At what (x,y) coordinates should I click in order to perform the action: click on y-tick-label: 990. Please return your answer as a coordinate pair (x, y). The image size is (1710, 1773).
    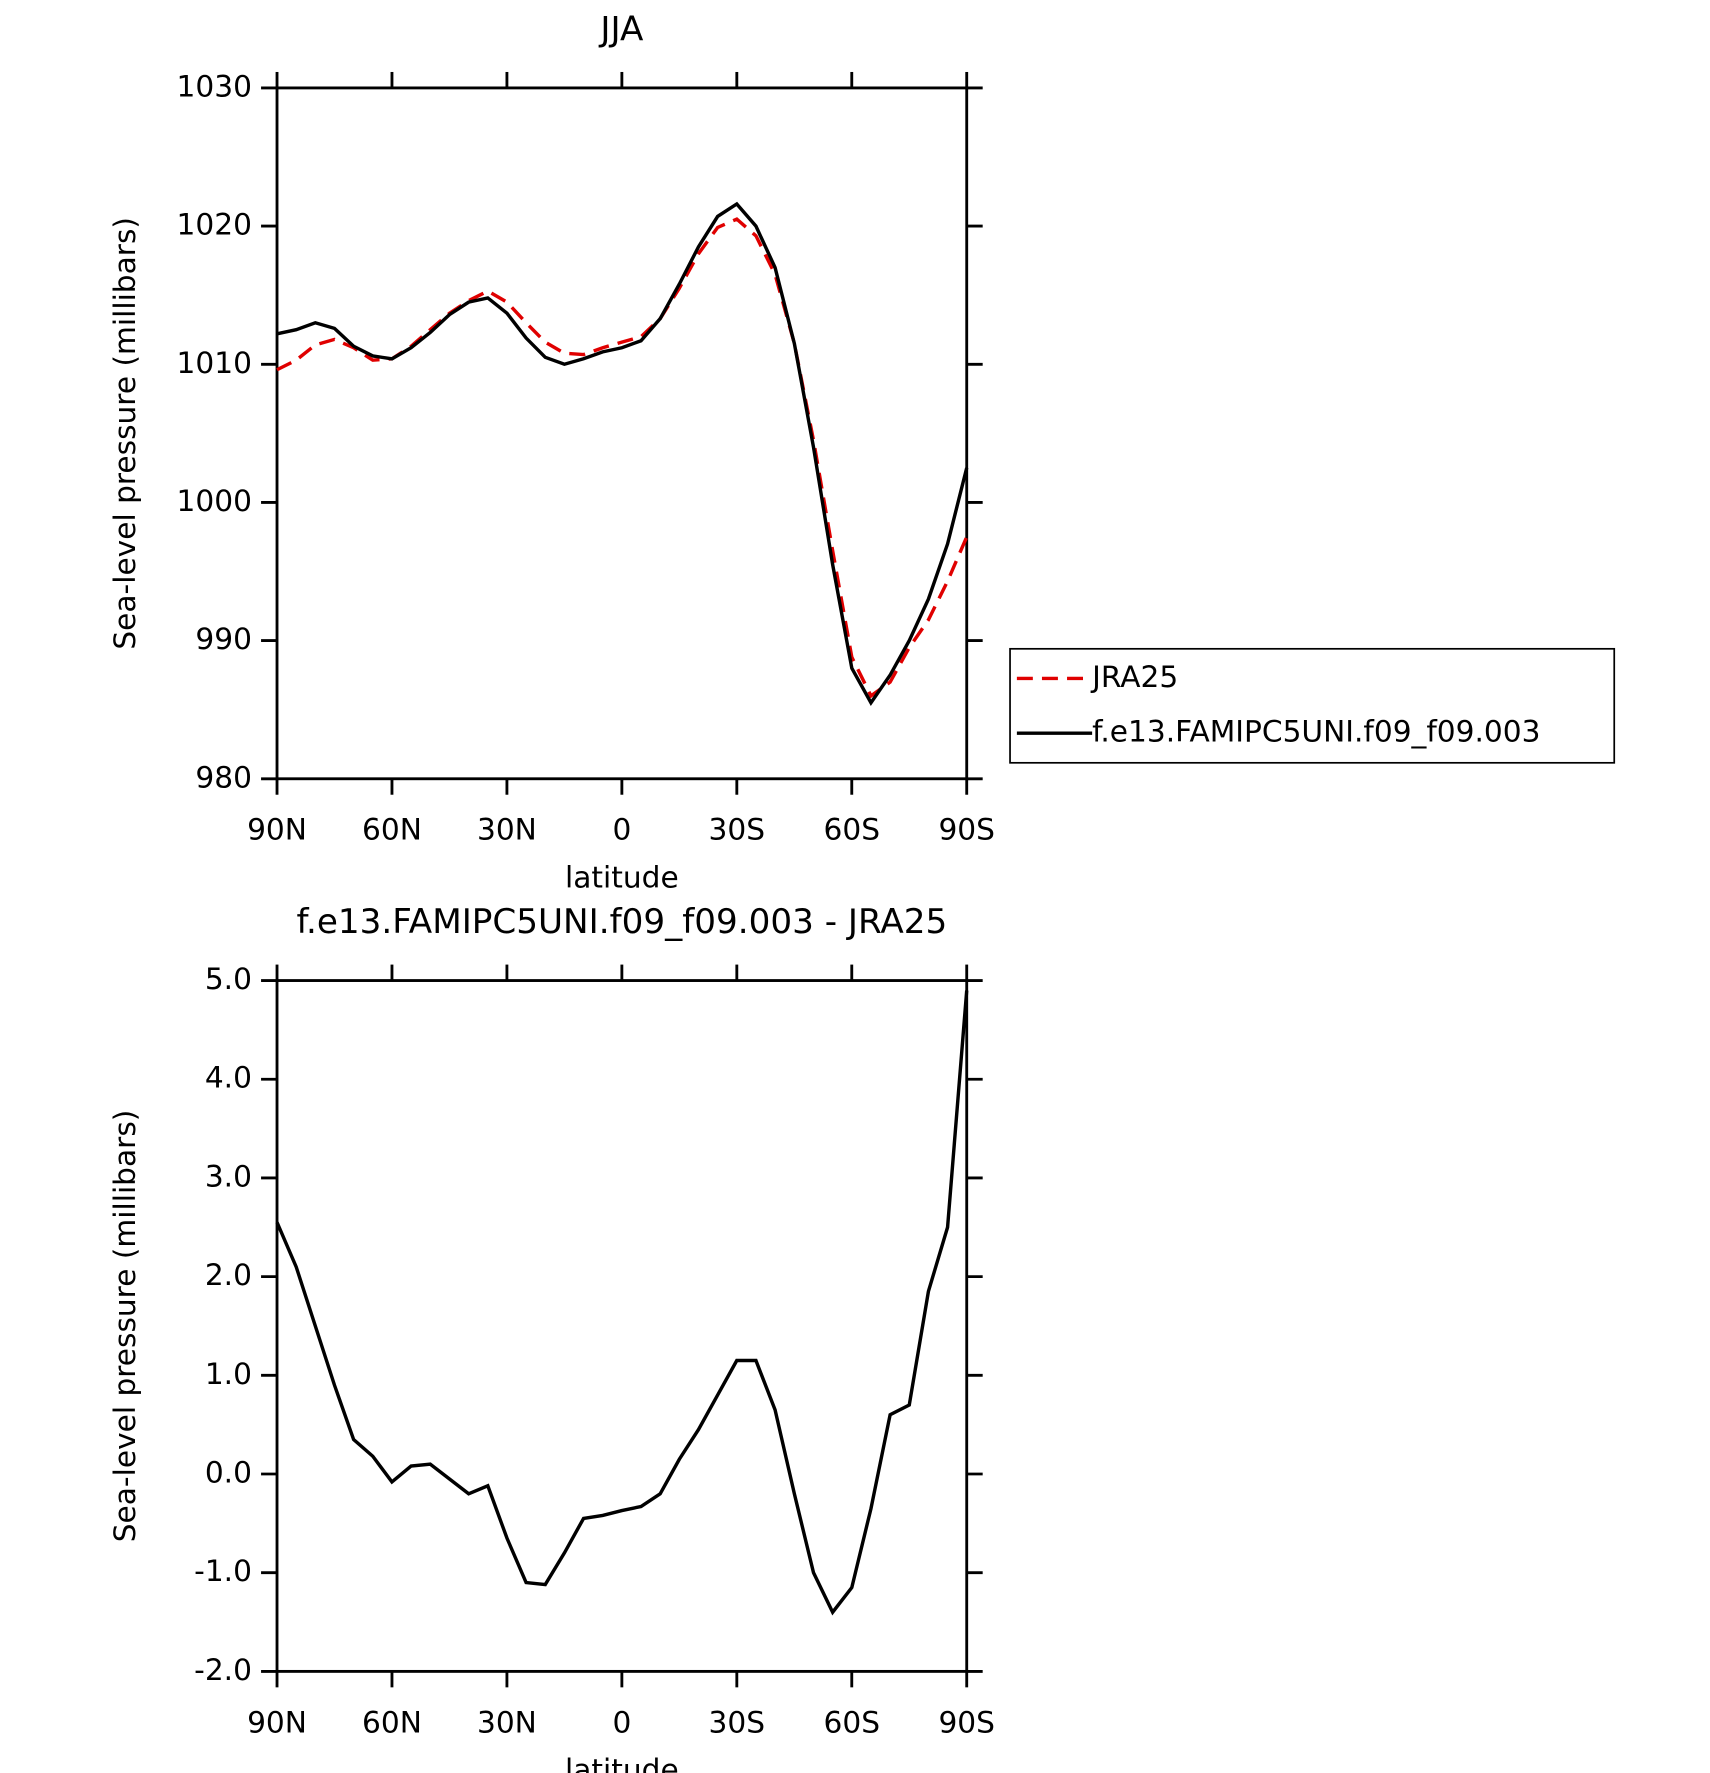
    Looking at the image, I should click on (223, 638).